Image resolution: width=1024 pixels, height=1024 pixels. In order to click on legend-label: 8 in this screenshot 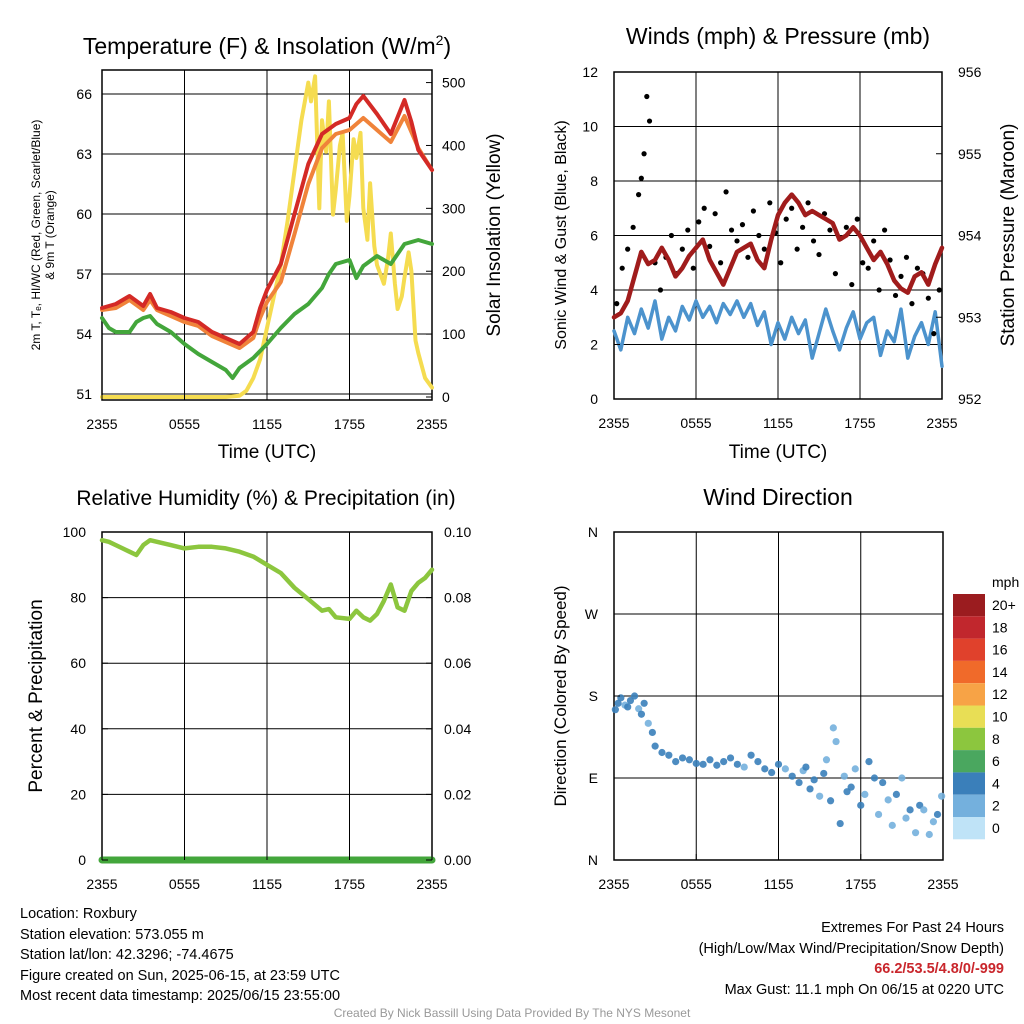, I will do `click(996, 739)`.